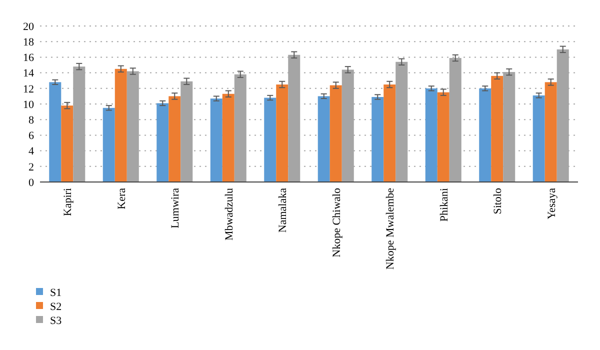  I want to click on x-tick-label: Mbwadzulu, so click(229, 214).